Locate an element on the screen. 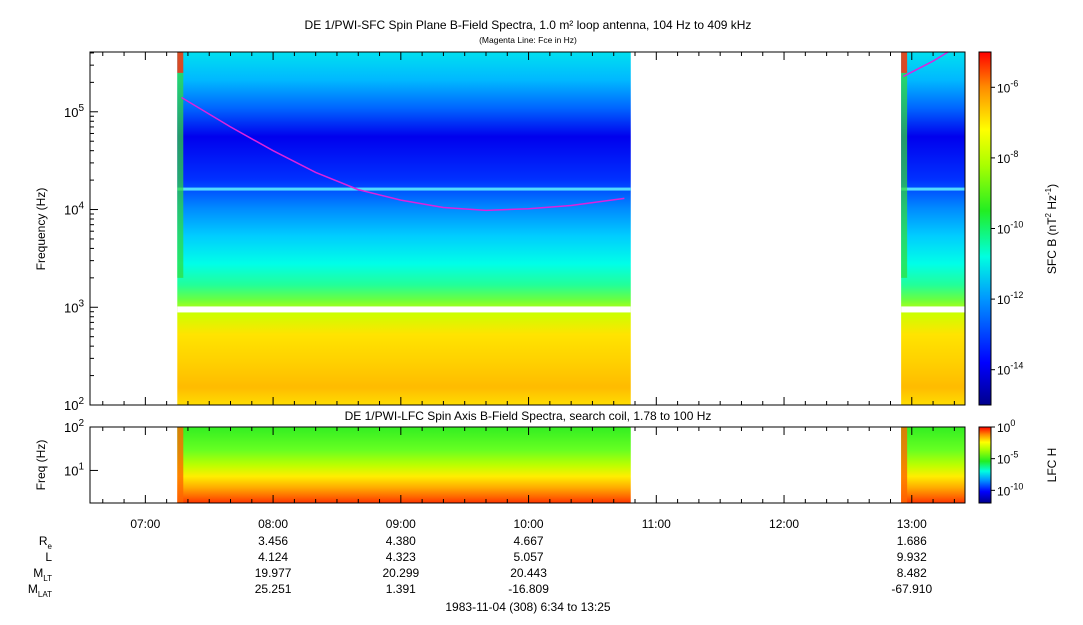 The height and width of the screenshot is (625, 1083). time-tick-label-3: 10:00 is located at coordinates (529, 524).